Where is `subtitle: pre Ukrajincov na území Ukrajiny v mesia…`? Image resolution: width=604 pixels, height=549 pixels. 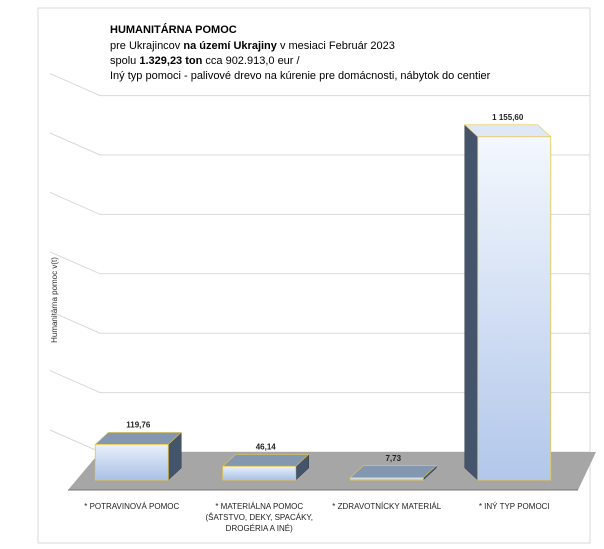 subtitle: pre Ukrajincov na území Ukrajiny v mesia… is located at coordinates (300, 61).